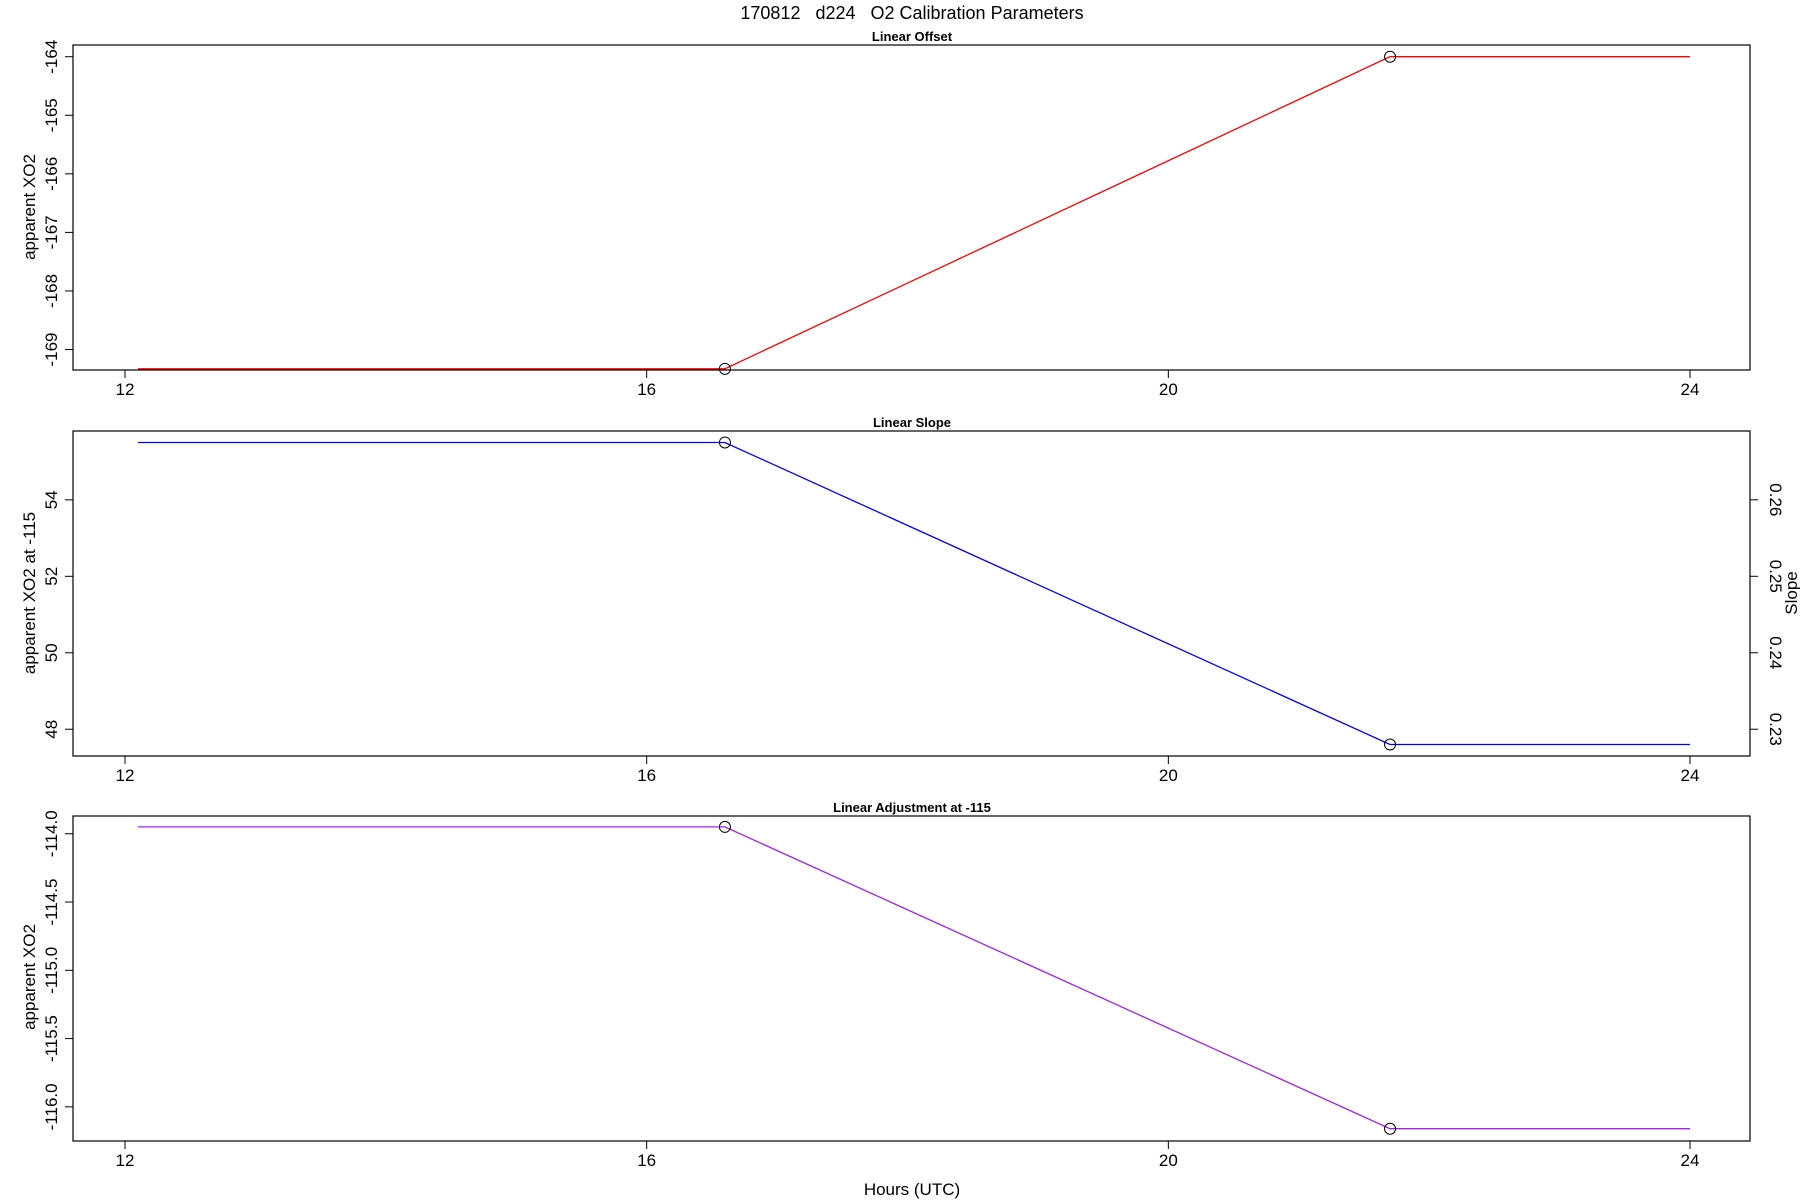 Image resolution: width=1800 pixels, height=1200 pixels. Describe the element at coordinates (51, 576) in the screenshot. I see `y-tick-label: 52` at that location.